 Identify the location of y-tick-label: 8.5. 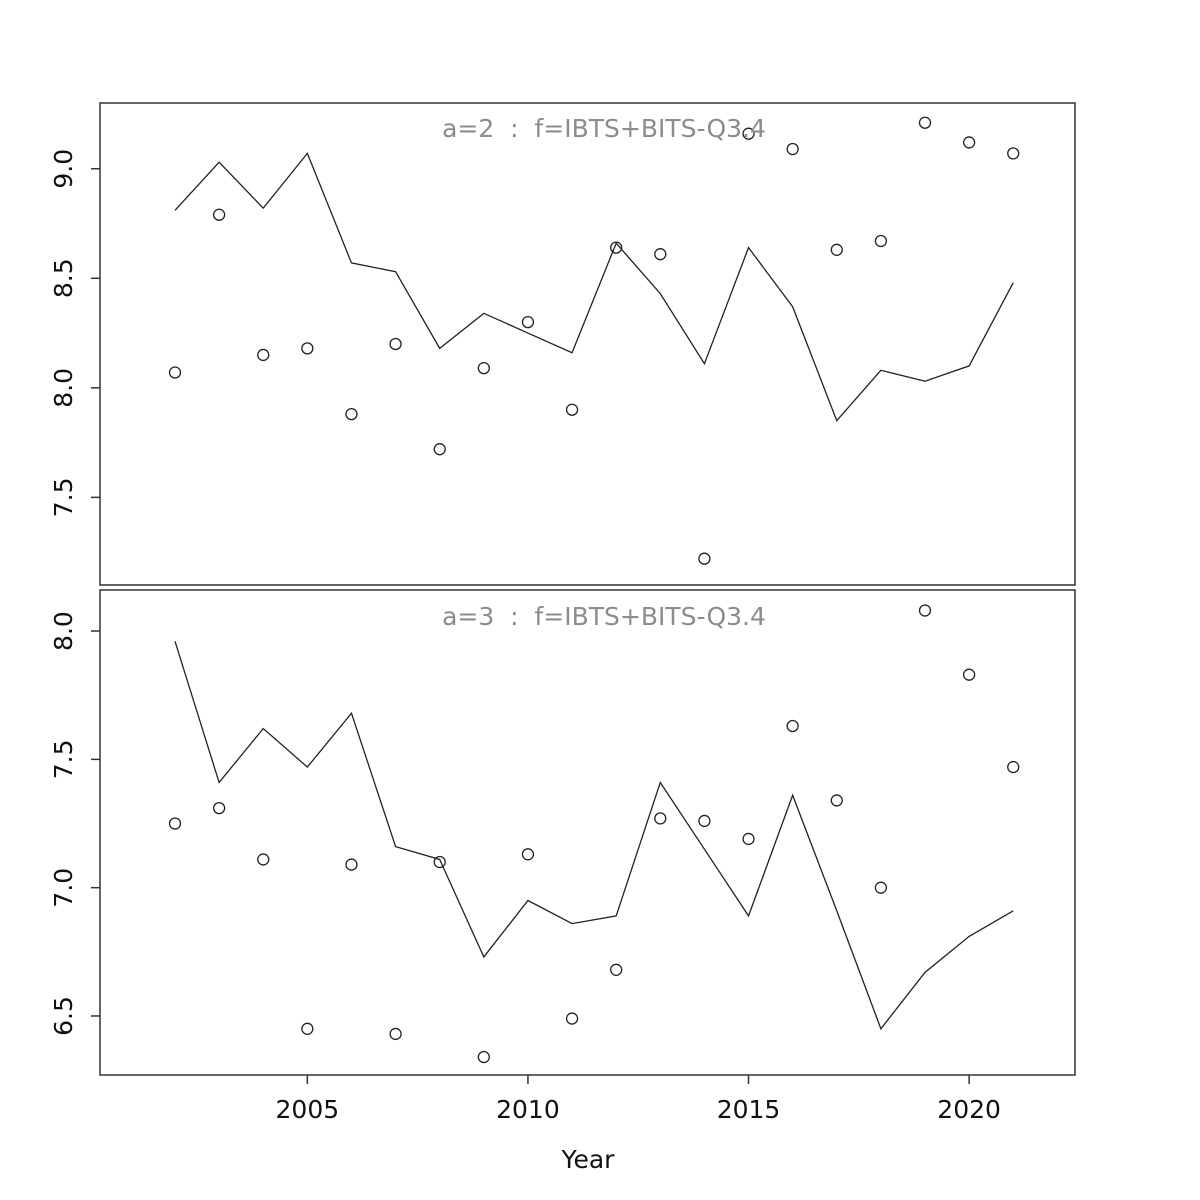
(63, 278).